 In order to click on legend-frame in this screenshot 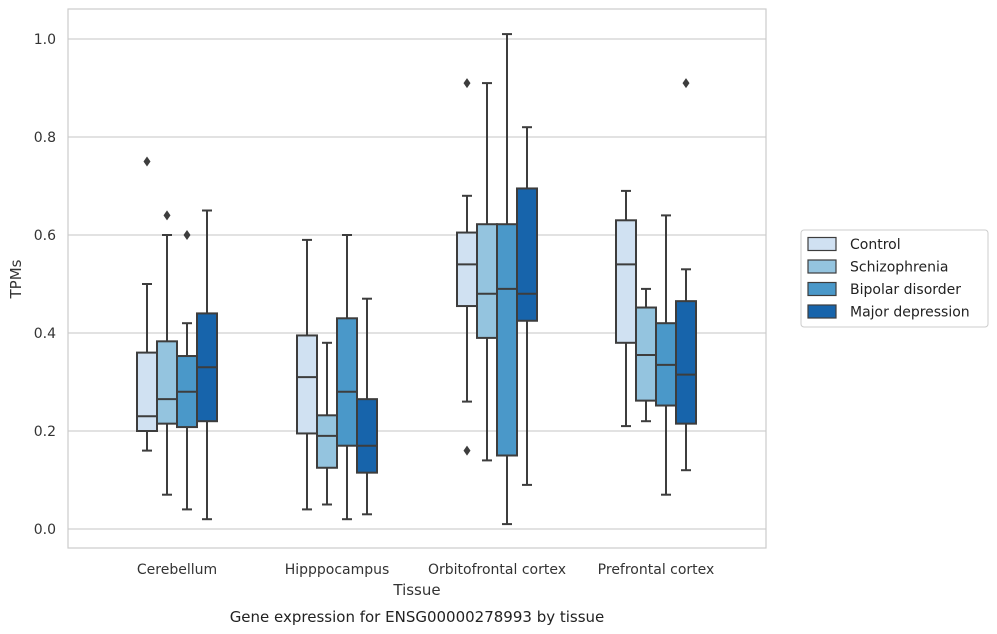, I will do `click(894, 278)`.